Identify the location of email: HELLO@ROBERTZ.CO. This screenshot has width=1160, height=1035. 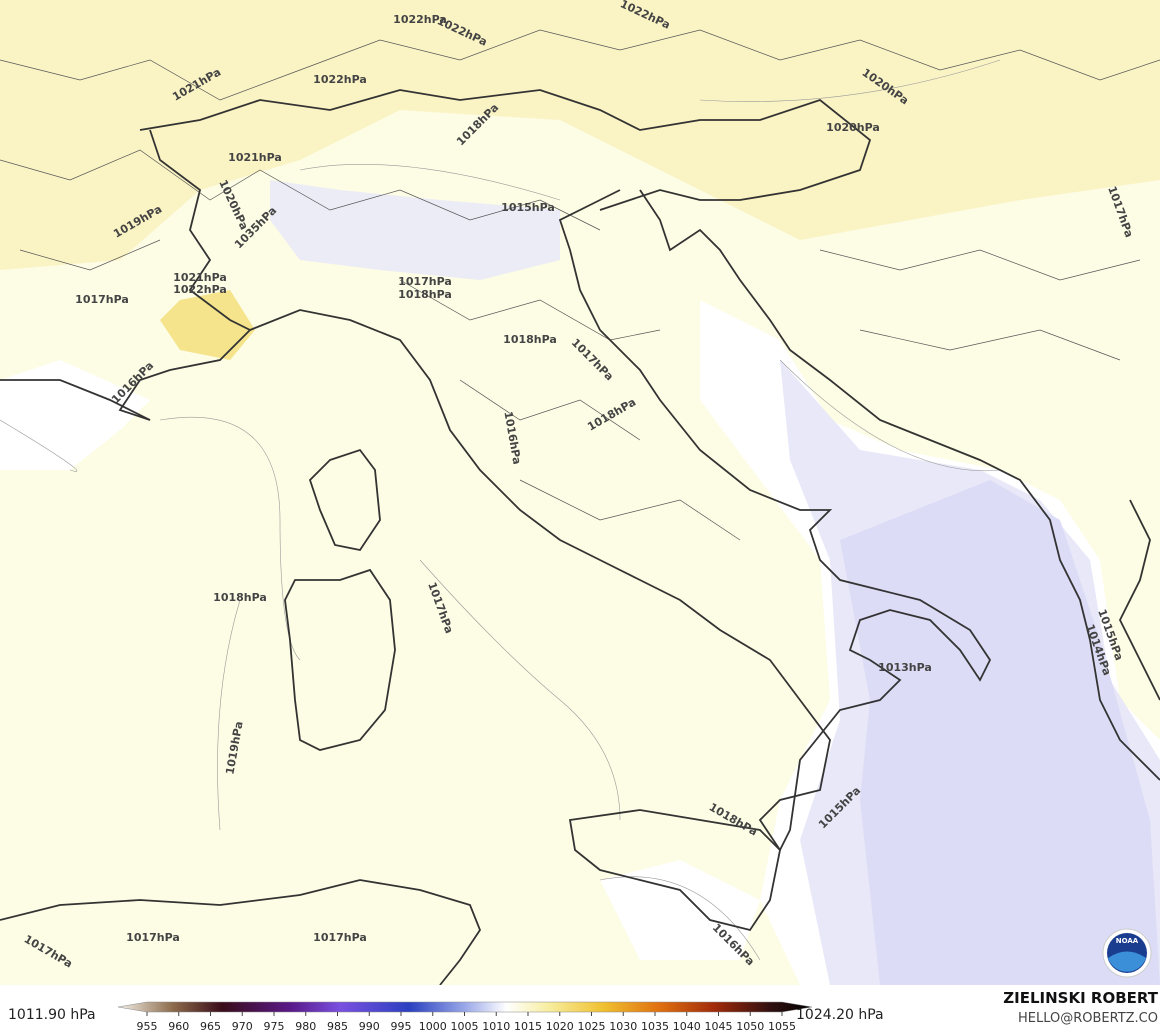
(1088, 1018).